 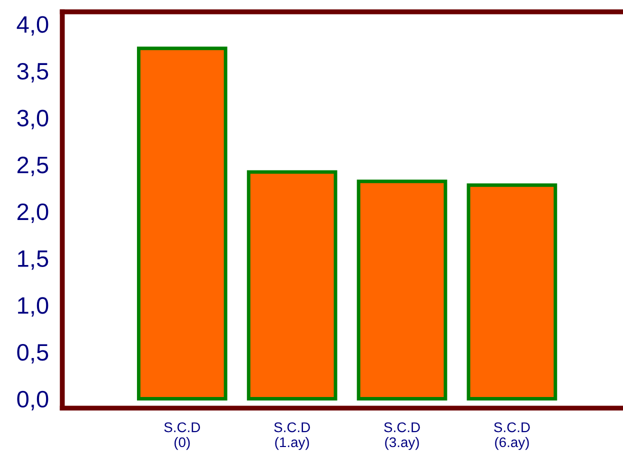 What do you see at coordinates (402, 436) in the screenshot?
I see `x-tick-label: S.C.D (3.ay)` at bounding box center [402, 436].